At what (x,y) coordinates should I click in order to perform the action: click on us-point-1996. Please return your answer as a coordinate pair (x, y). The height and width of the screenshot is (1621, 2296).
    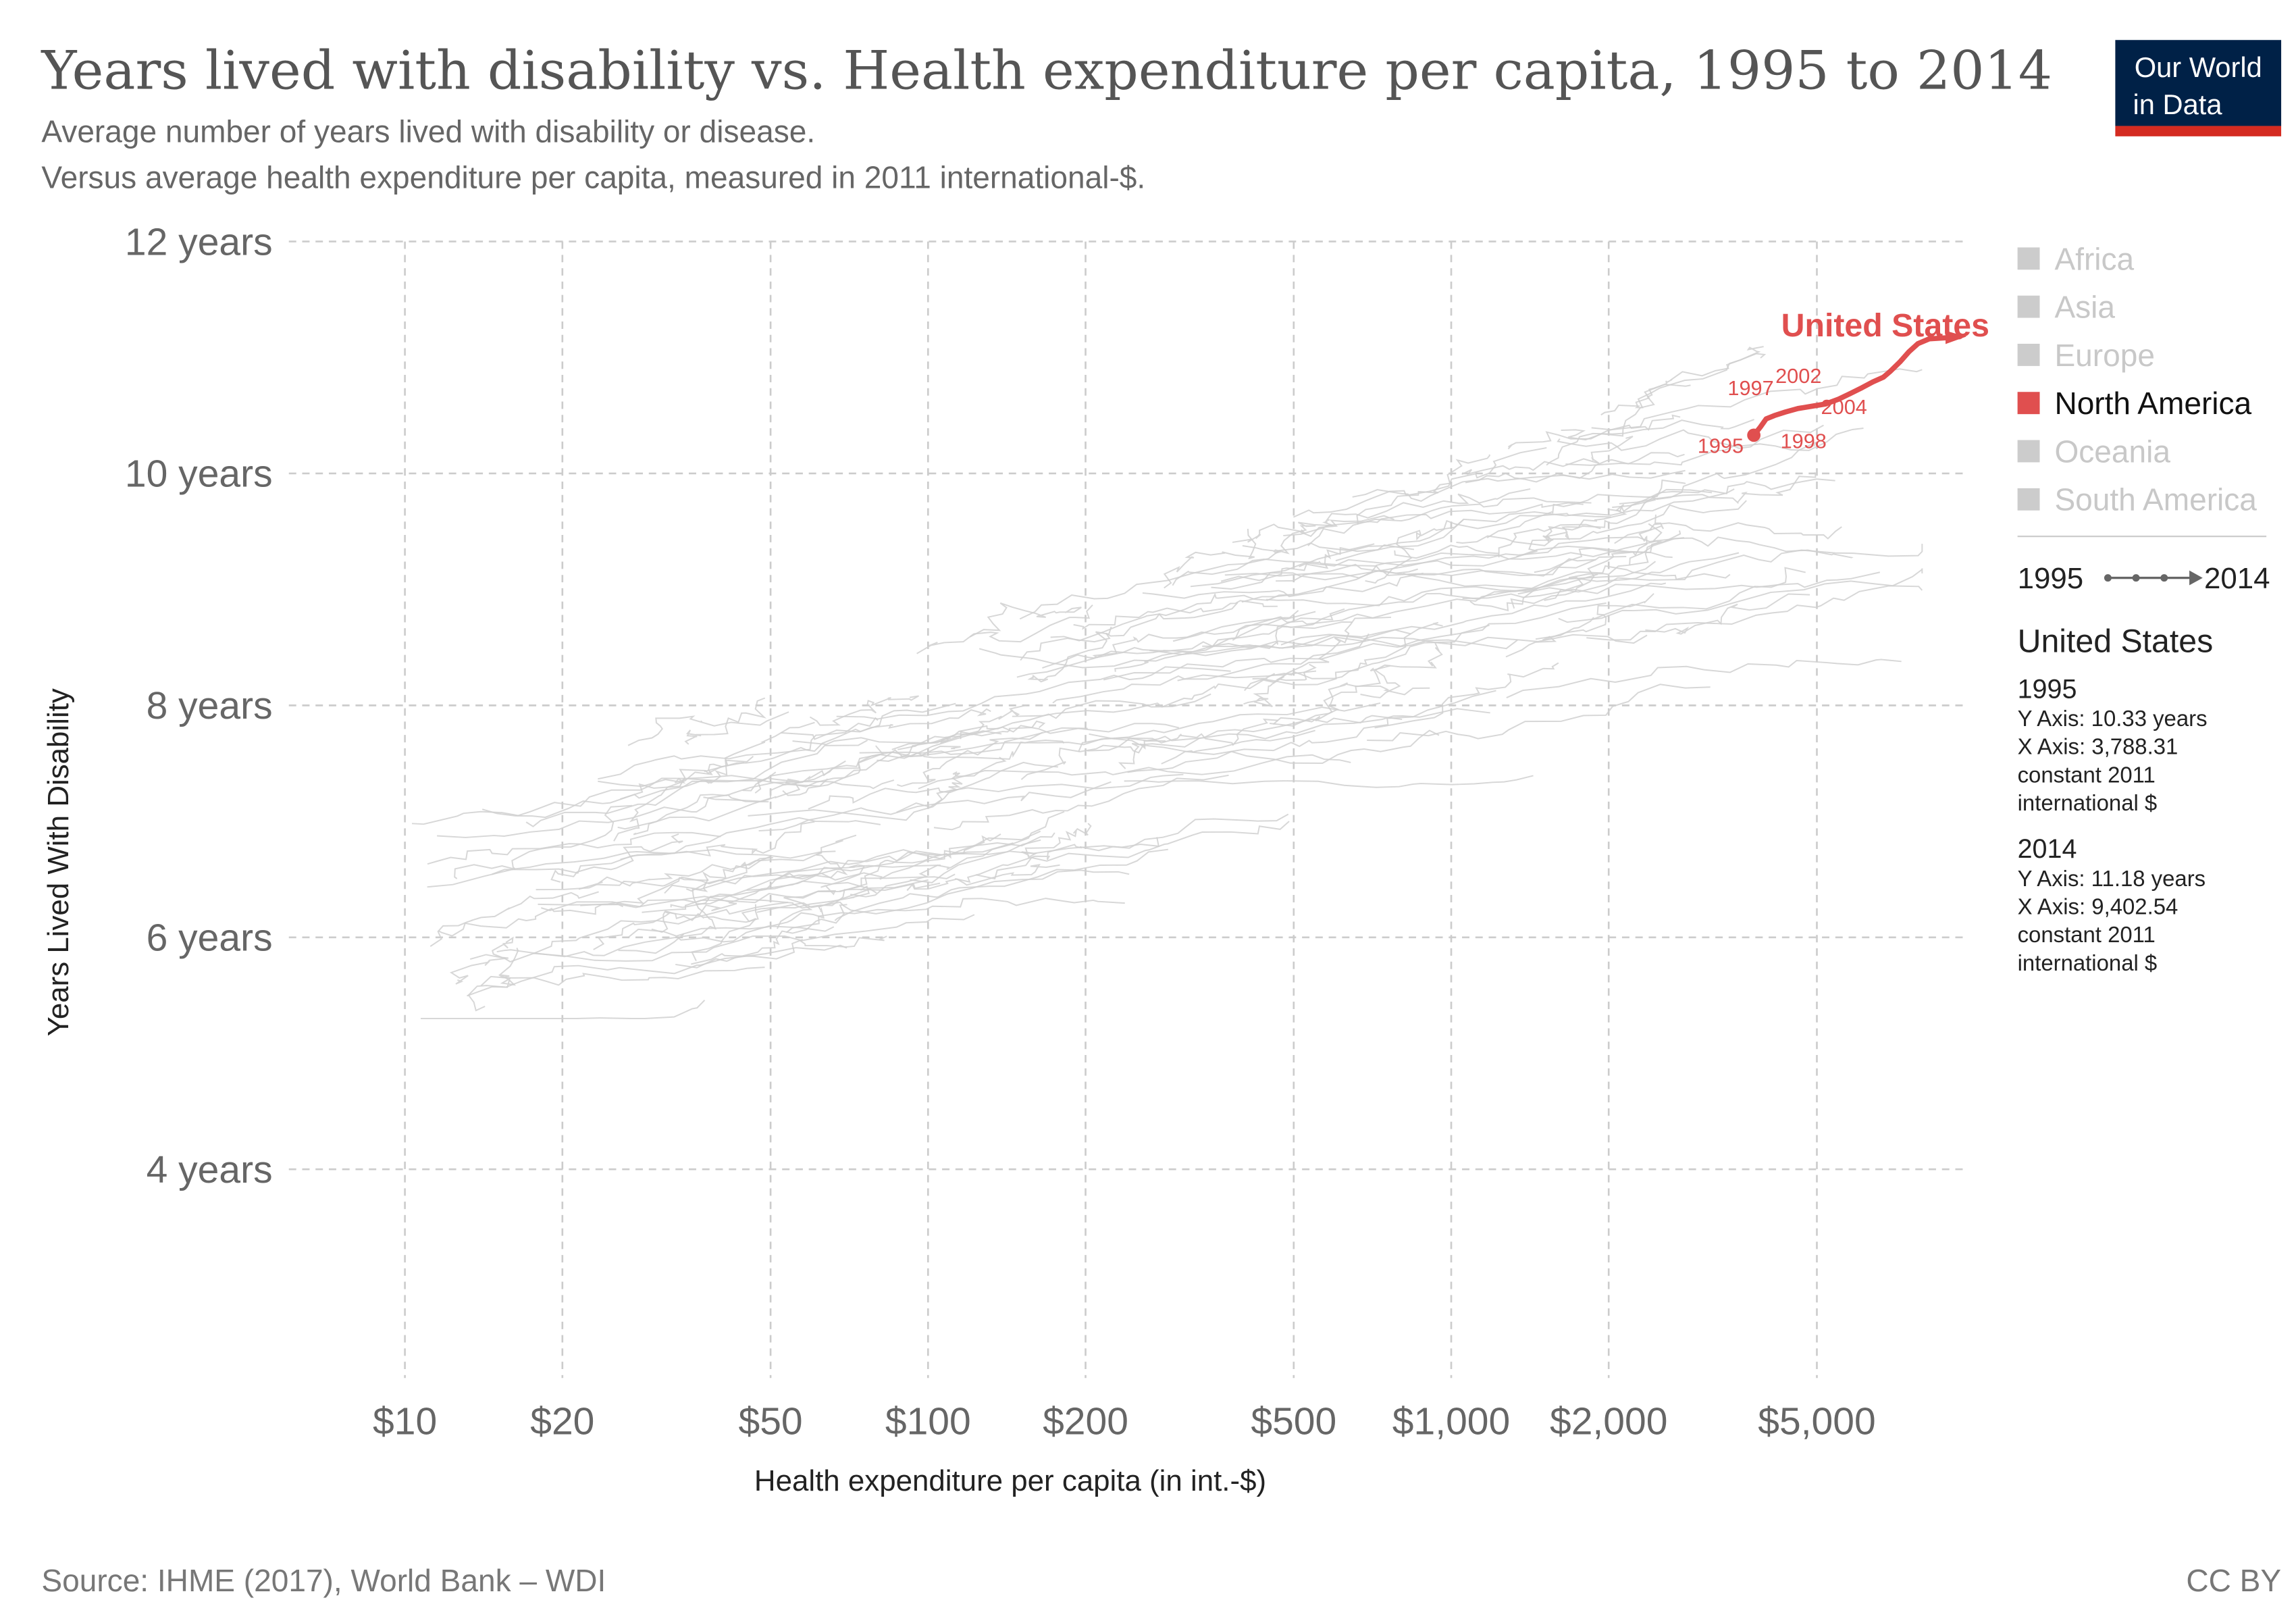
    Looking at the image, I should click on (1760, 427).